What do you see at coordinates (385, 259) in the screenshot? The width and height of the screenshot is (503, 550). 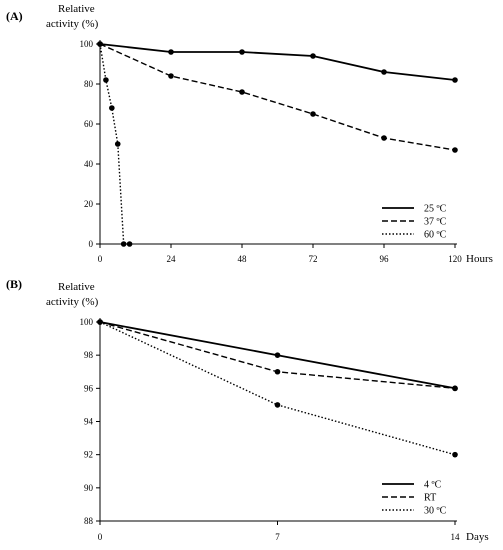 I see `x-tick-label: 96` at bounding box center [385, 259].